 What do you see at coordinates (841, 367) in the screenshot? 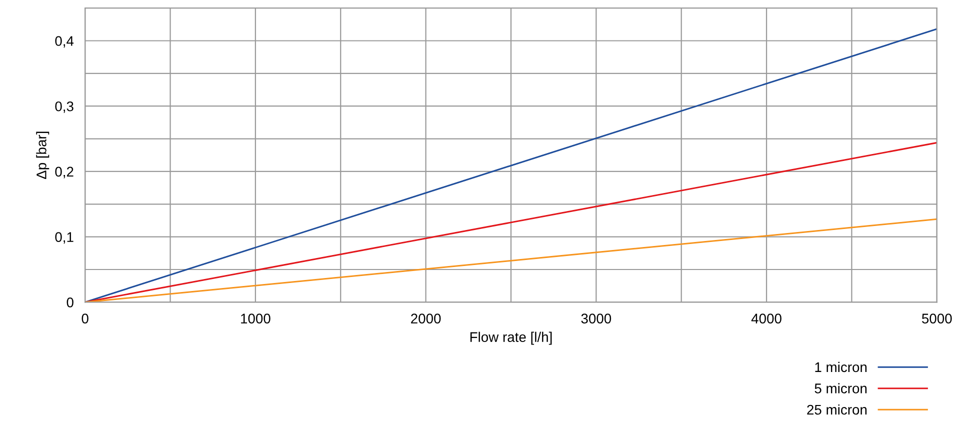
I see `legend-label: 1 micron` at bounding box center [841, 367].